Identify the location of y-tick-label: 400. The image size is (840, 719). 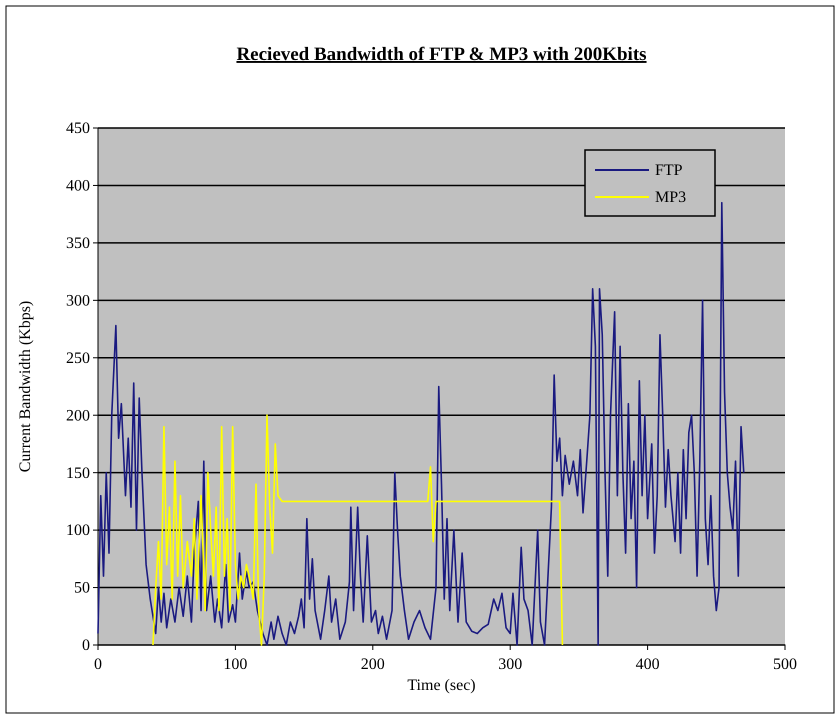
(78, 186).